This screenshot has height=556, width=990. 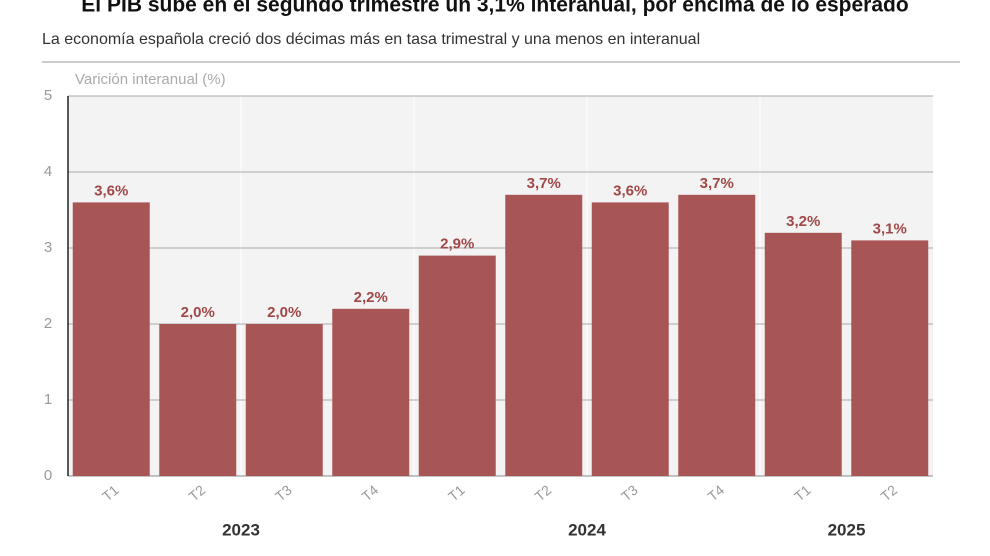 What do you see at coordinates (48, 95) in the screenshot?
I see `y-tick-label: 5` at bounding box center [48, 95].